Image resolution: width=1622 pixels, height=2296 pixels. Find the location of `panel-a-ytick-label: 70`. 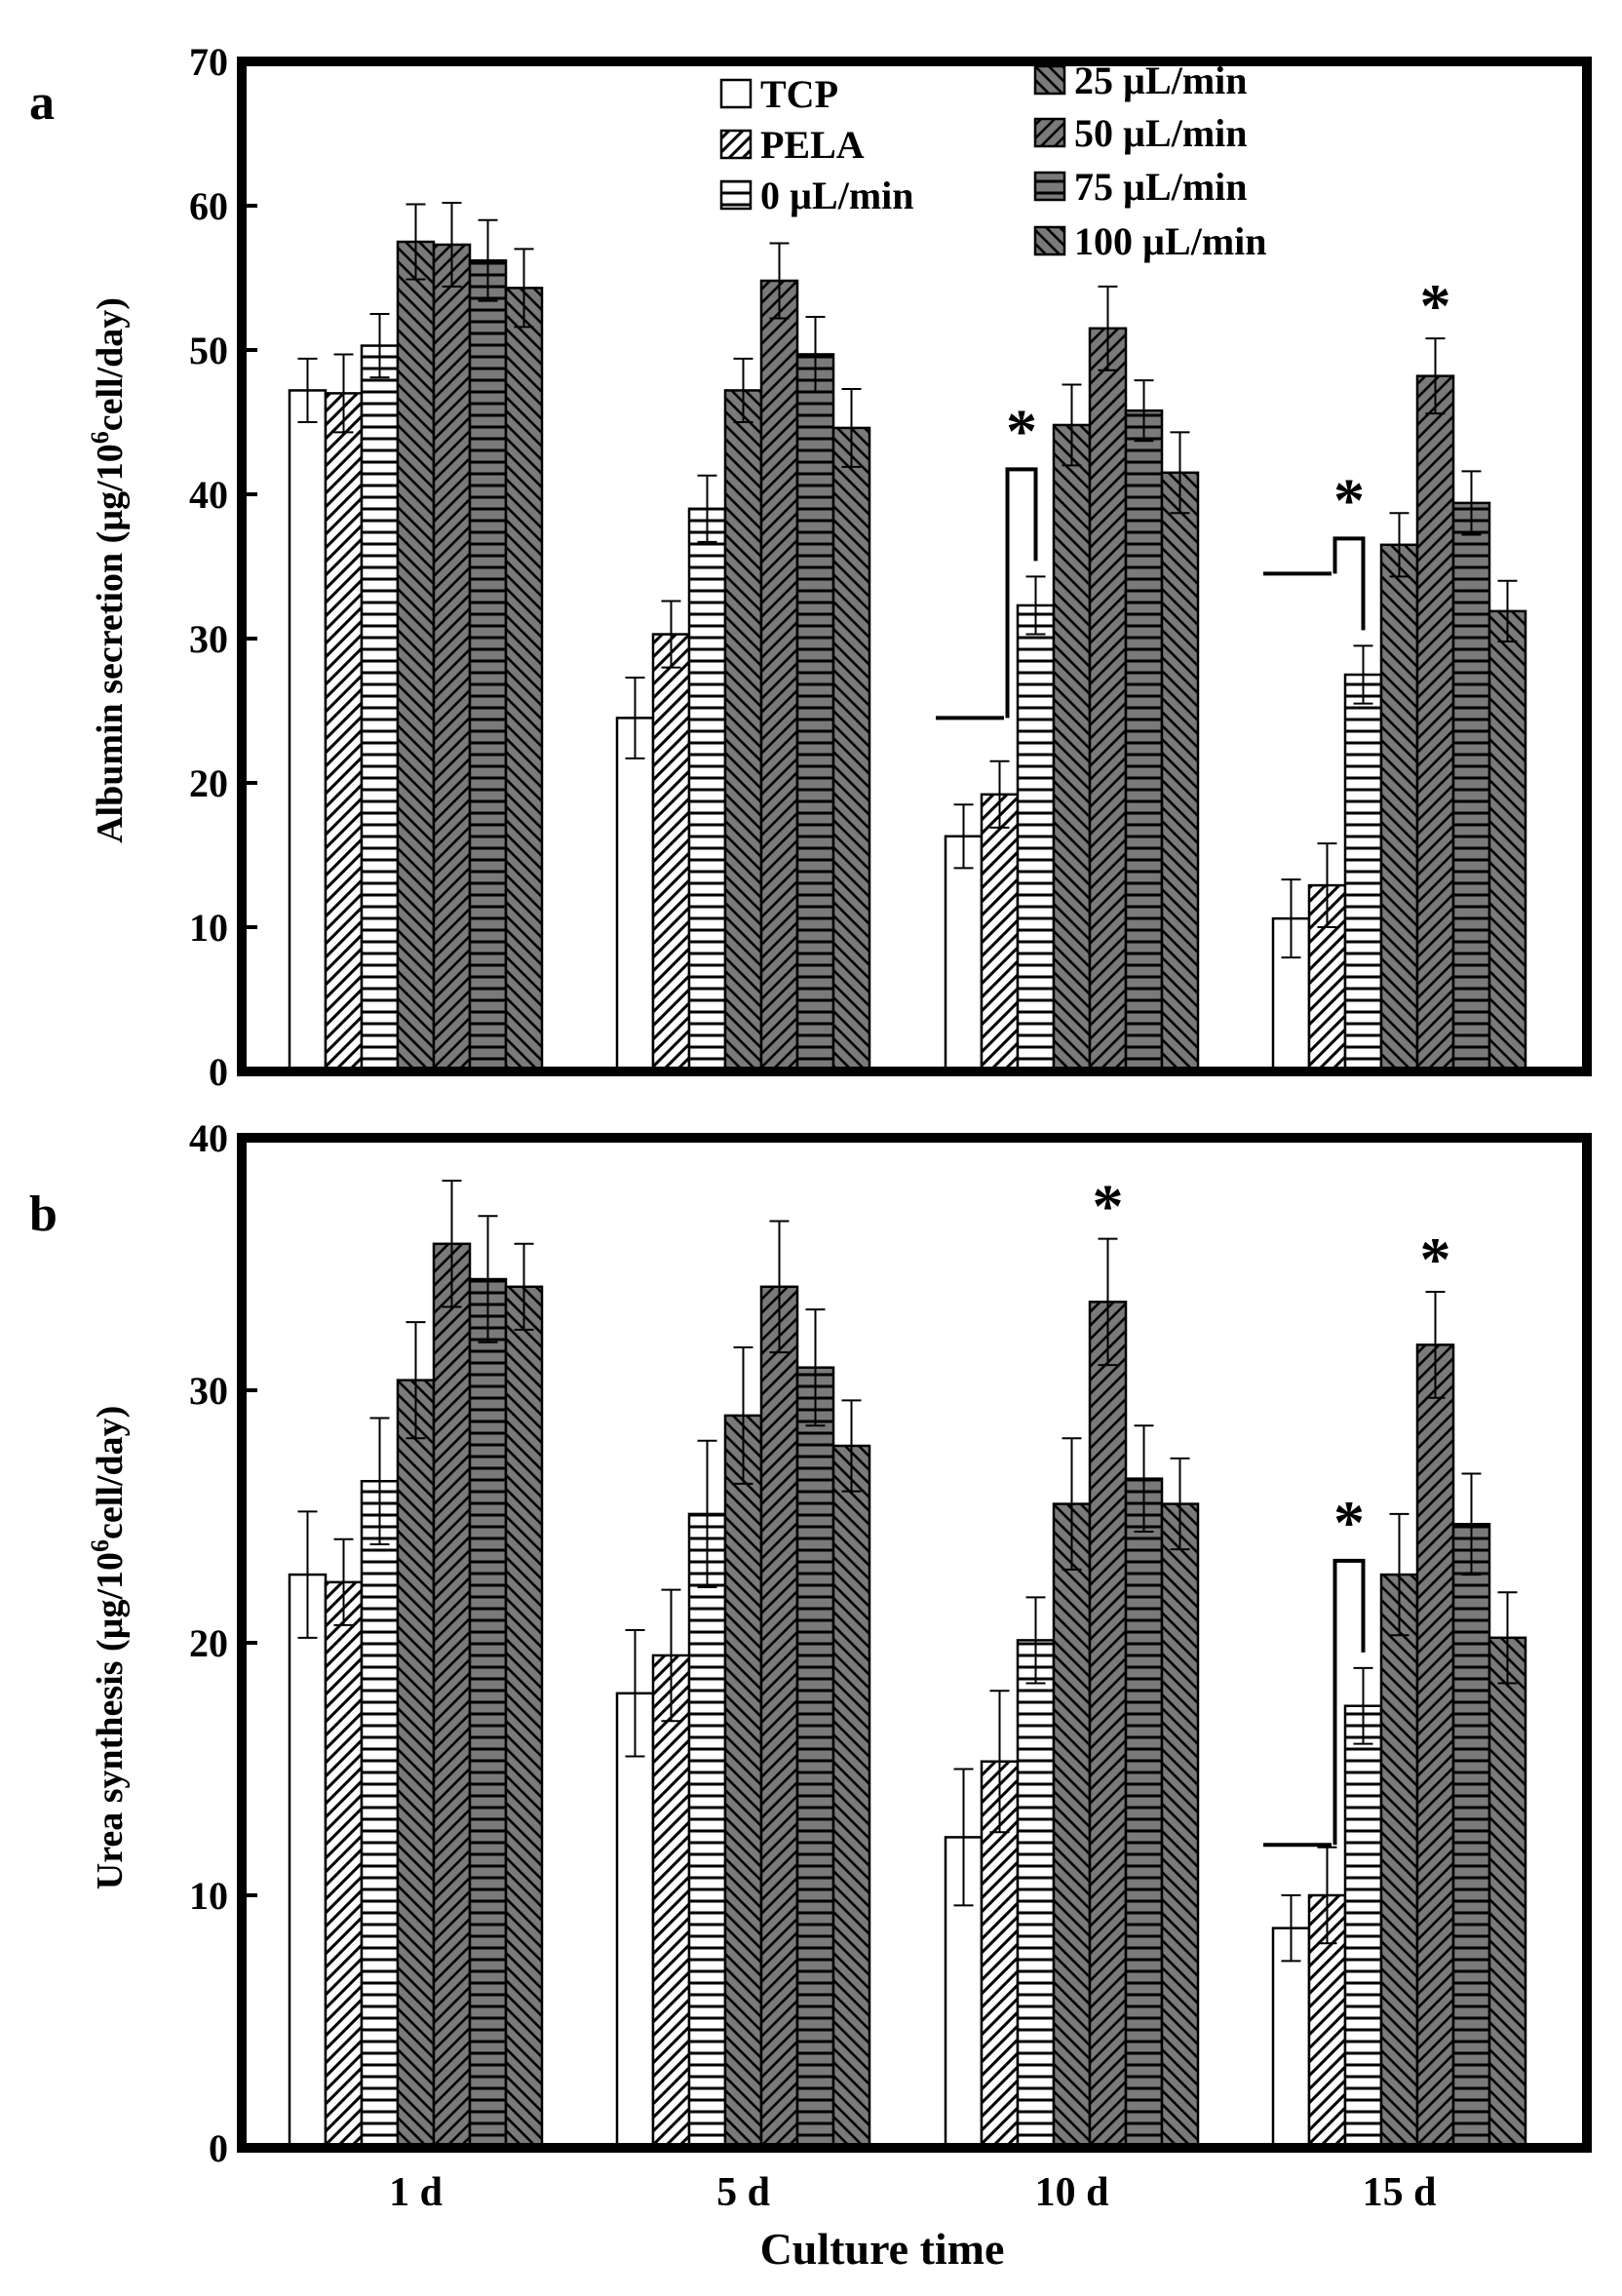

panel-a-ytick-label: 70 is located at coordinates (208, 62).